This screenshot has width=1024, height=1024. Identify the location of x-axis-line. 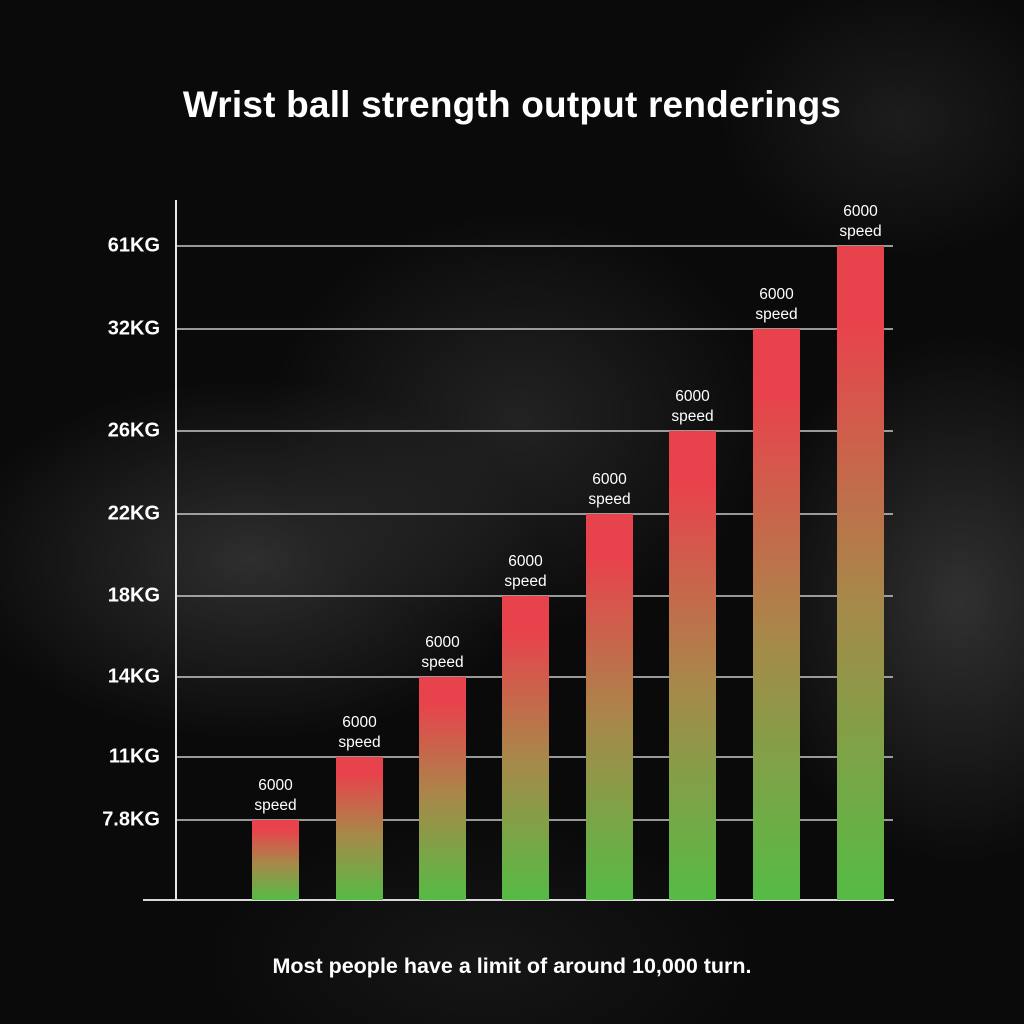
(518, 900).